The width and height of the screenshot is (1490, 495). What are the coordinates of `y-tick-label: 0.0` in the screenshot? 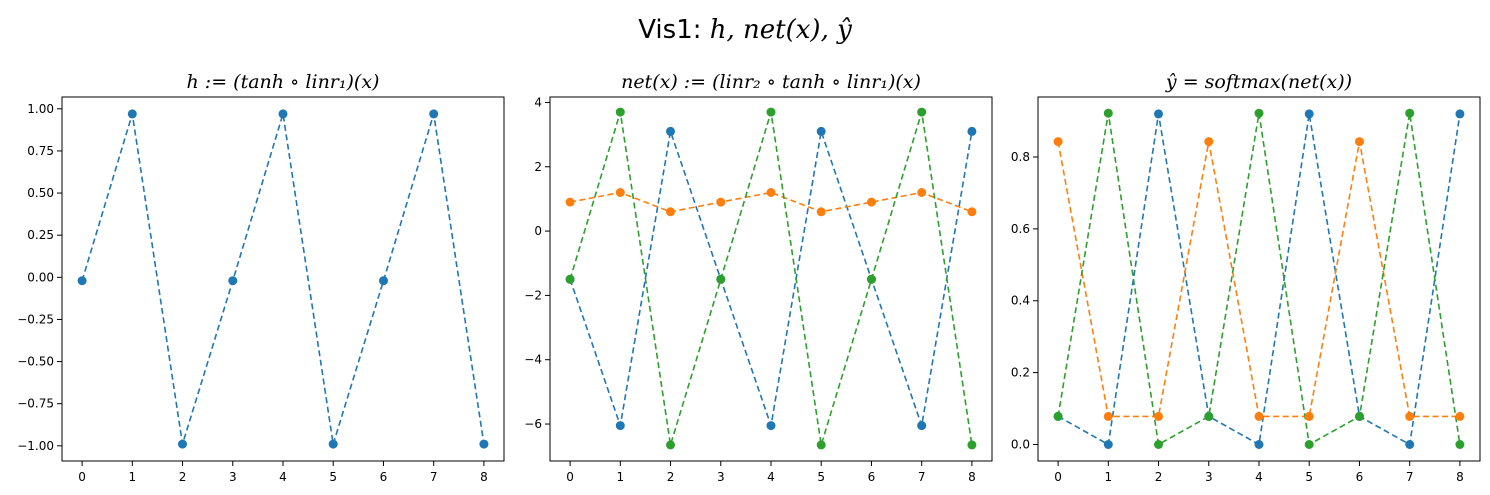 It's located at (1020, 444).